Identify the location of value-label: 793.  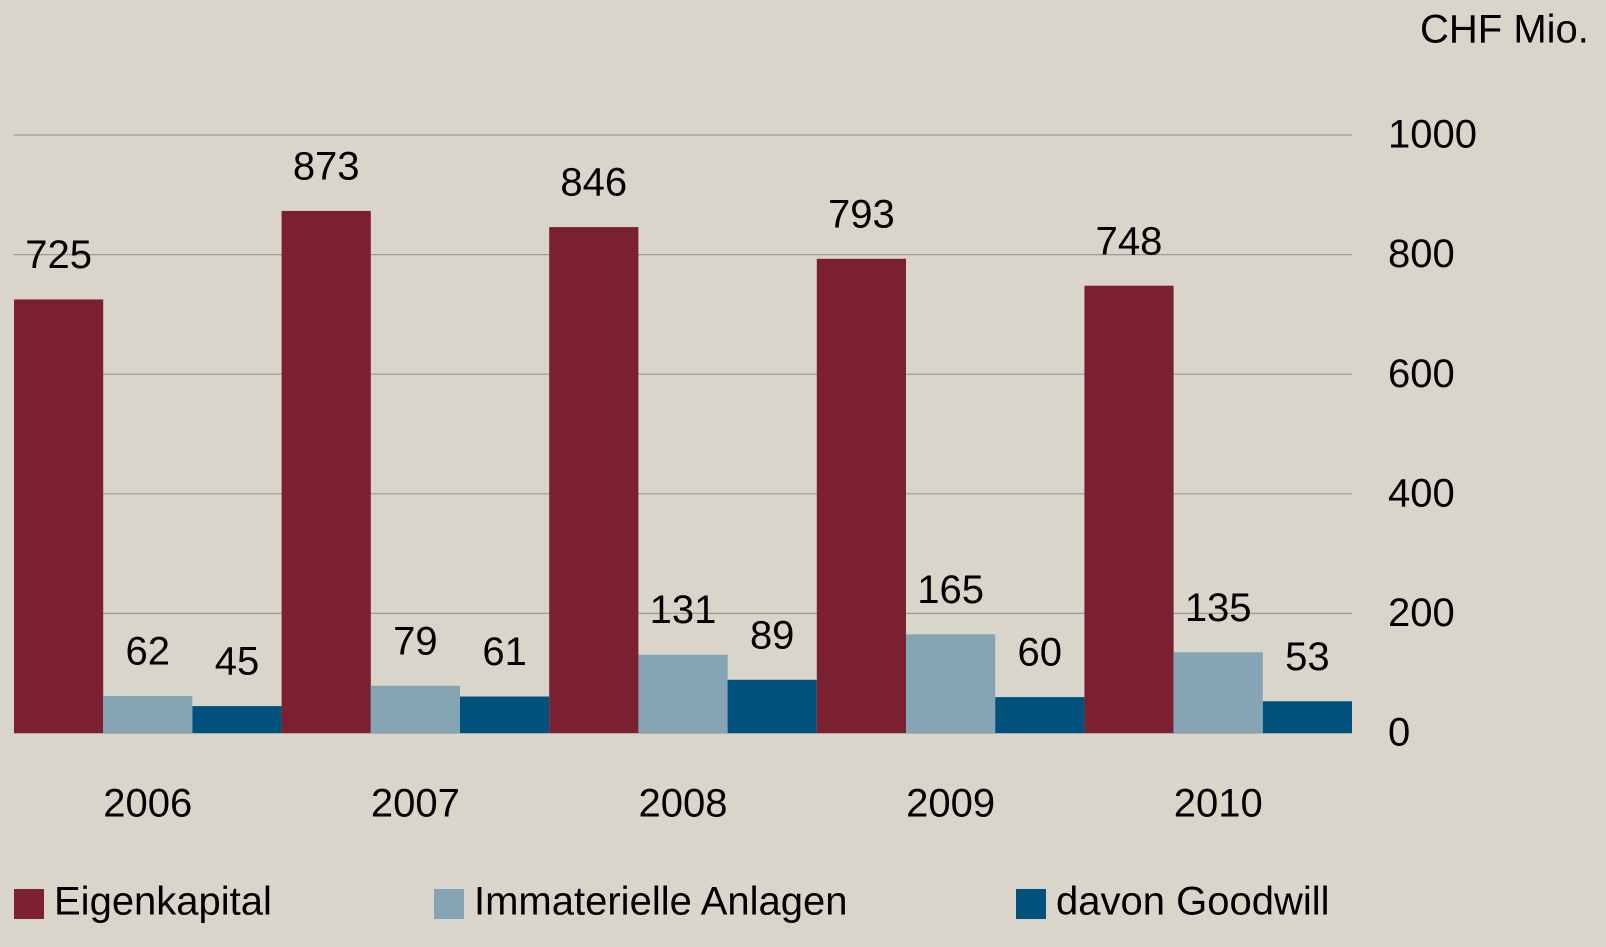
(861, 214).